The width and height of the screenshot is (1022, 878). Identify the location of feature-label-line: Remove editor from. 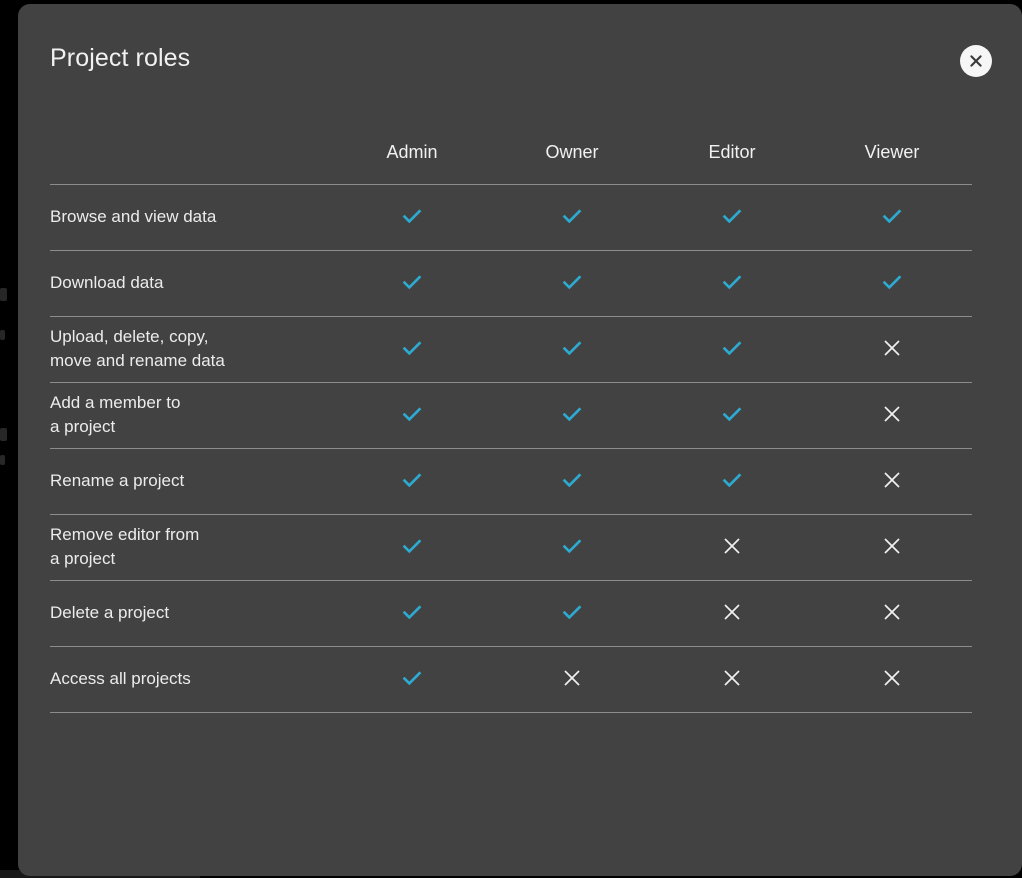
(125, 534).